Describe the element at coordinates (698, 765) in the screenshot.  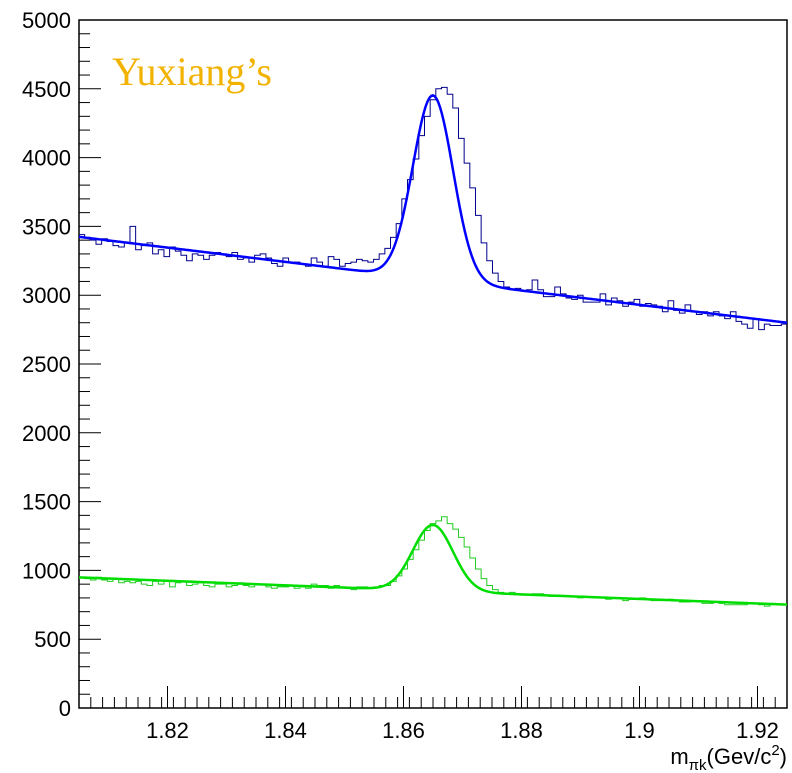
I see `x-axis-title-sub: πk` at that location.